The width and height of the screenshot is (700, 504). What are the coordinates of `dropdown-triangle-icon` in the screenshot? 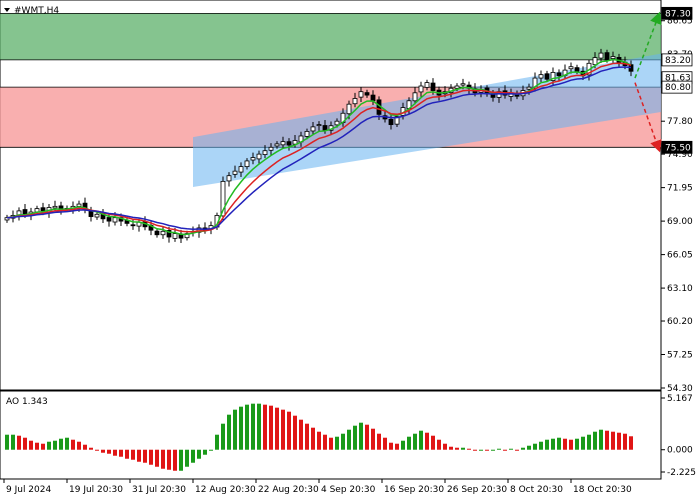 It's located at (7, 10).